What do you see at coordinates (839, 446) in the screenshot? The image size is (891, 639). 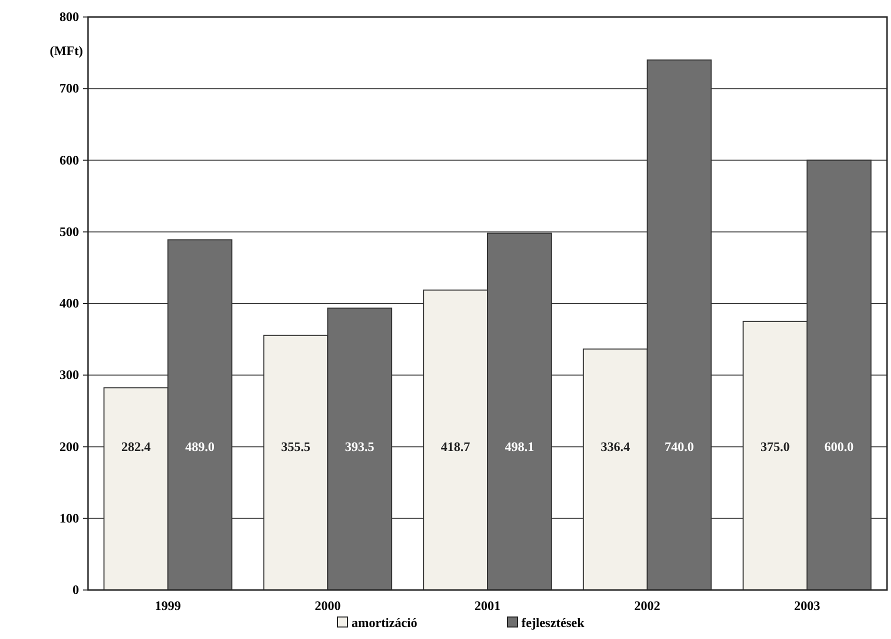 I see `text: 600.0` at bounding box center [839, 446].